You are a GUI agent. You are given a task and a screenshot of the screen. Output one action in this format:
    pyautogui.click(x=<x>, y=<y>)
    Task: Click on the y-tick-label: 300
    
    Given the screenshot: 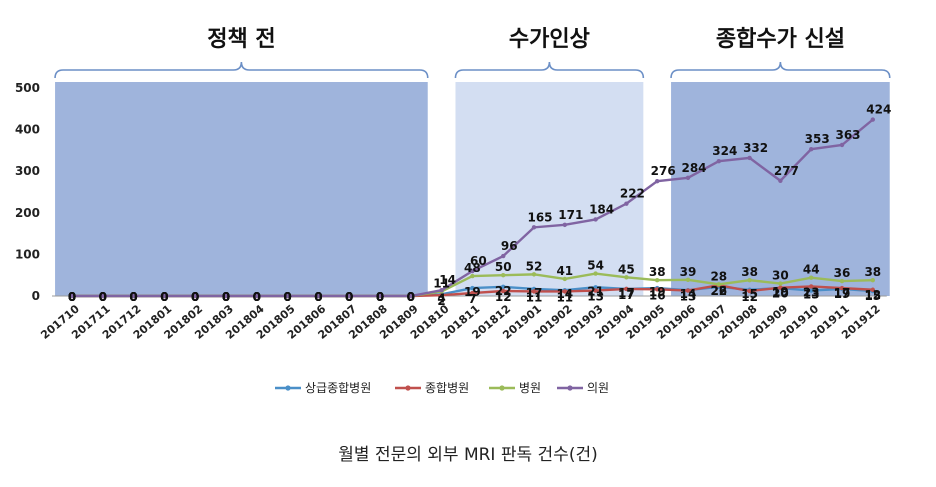 What is the action you would take?
    pyautogui.click(x=27, y=171)
    